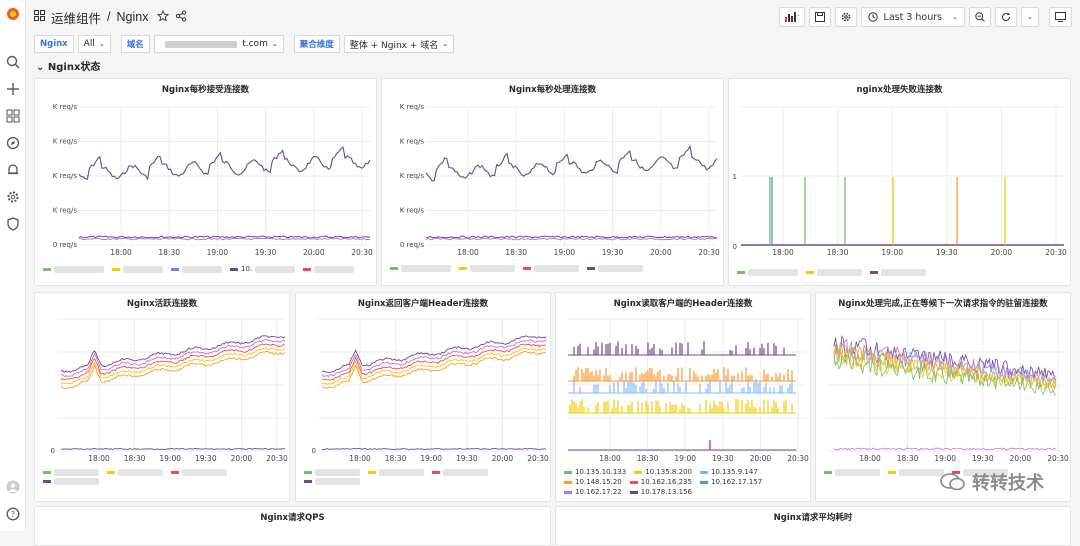  Describe the element at coordinates (89, 44) in the screenshot. I see `variable-value-nginx: All` at that location.